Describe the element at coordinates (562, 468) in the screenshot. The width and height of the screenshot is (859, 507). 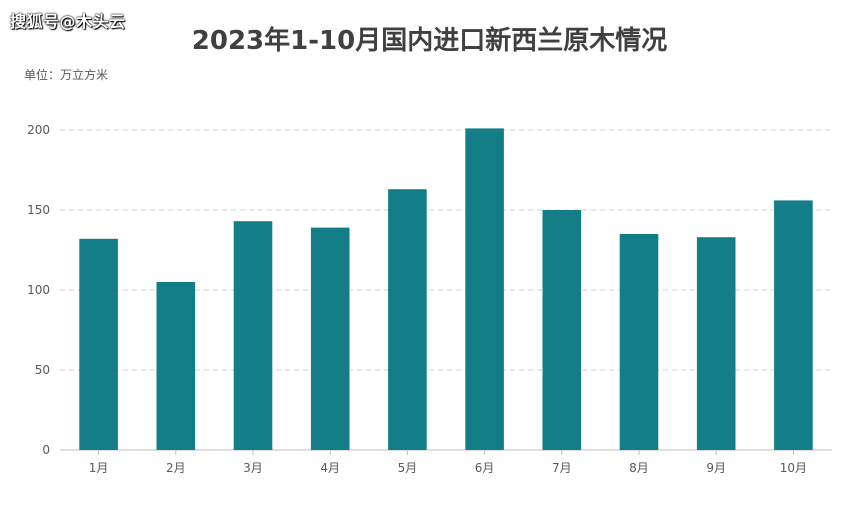
I see `x-tick-label: 7月` at that location.